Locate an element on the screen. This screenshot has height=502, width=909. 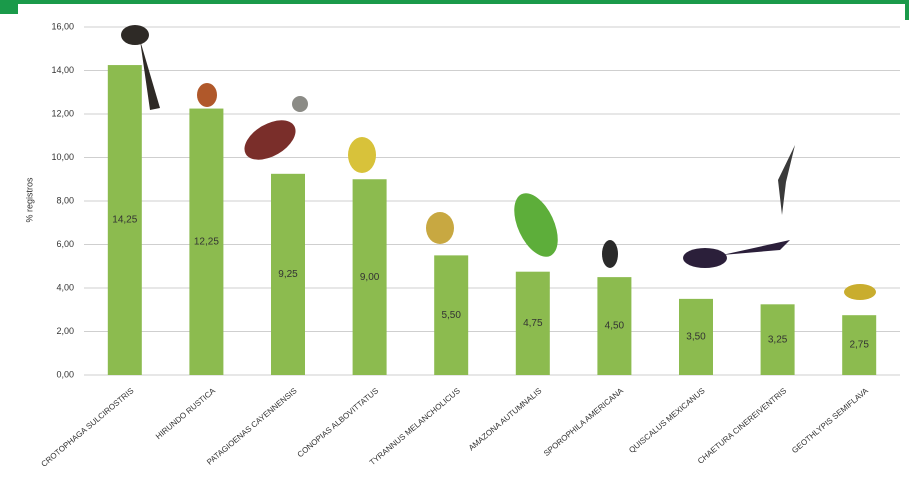
x-tick-label: CONOPIAS ALBOVITTATUS is located at coordinates (338, 422).